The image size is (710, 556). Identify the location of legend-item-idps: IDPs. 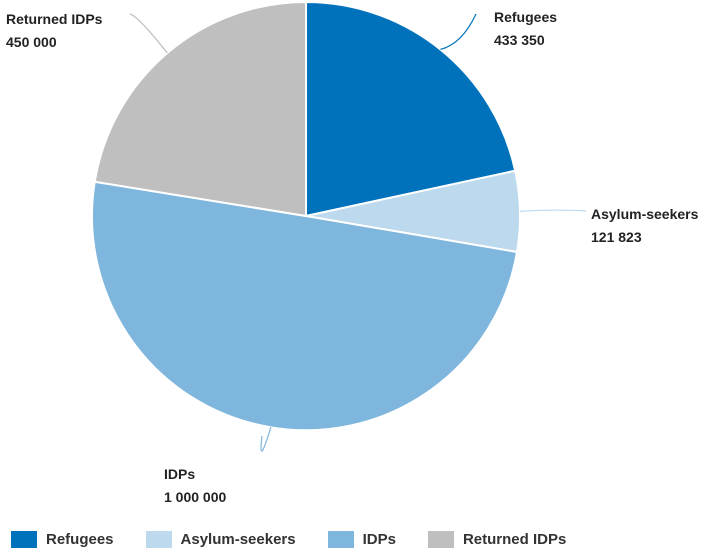
(361, 539).